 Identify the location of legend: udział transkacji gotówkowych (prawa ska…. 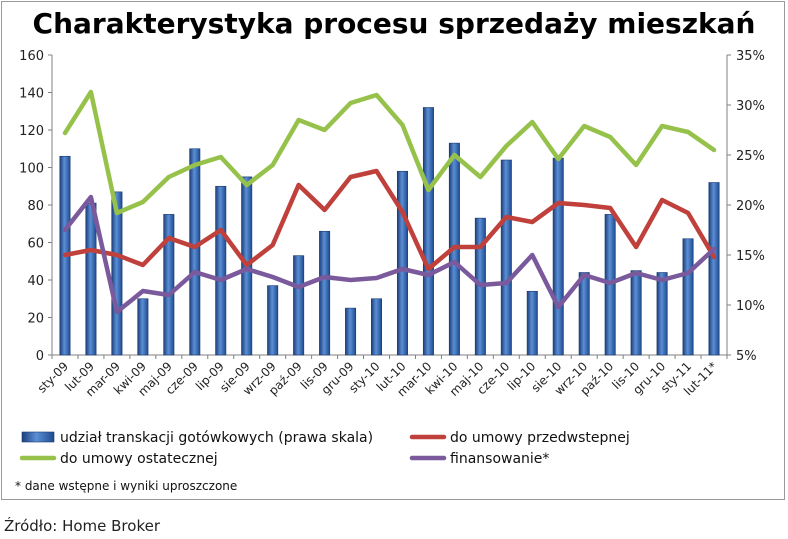
(324, 448).